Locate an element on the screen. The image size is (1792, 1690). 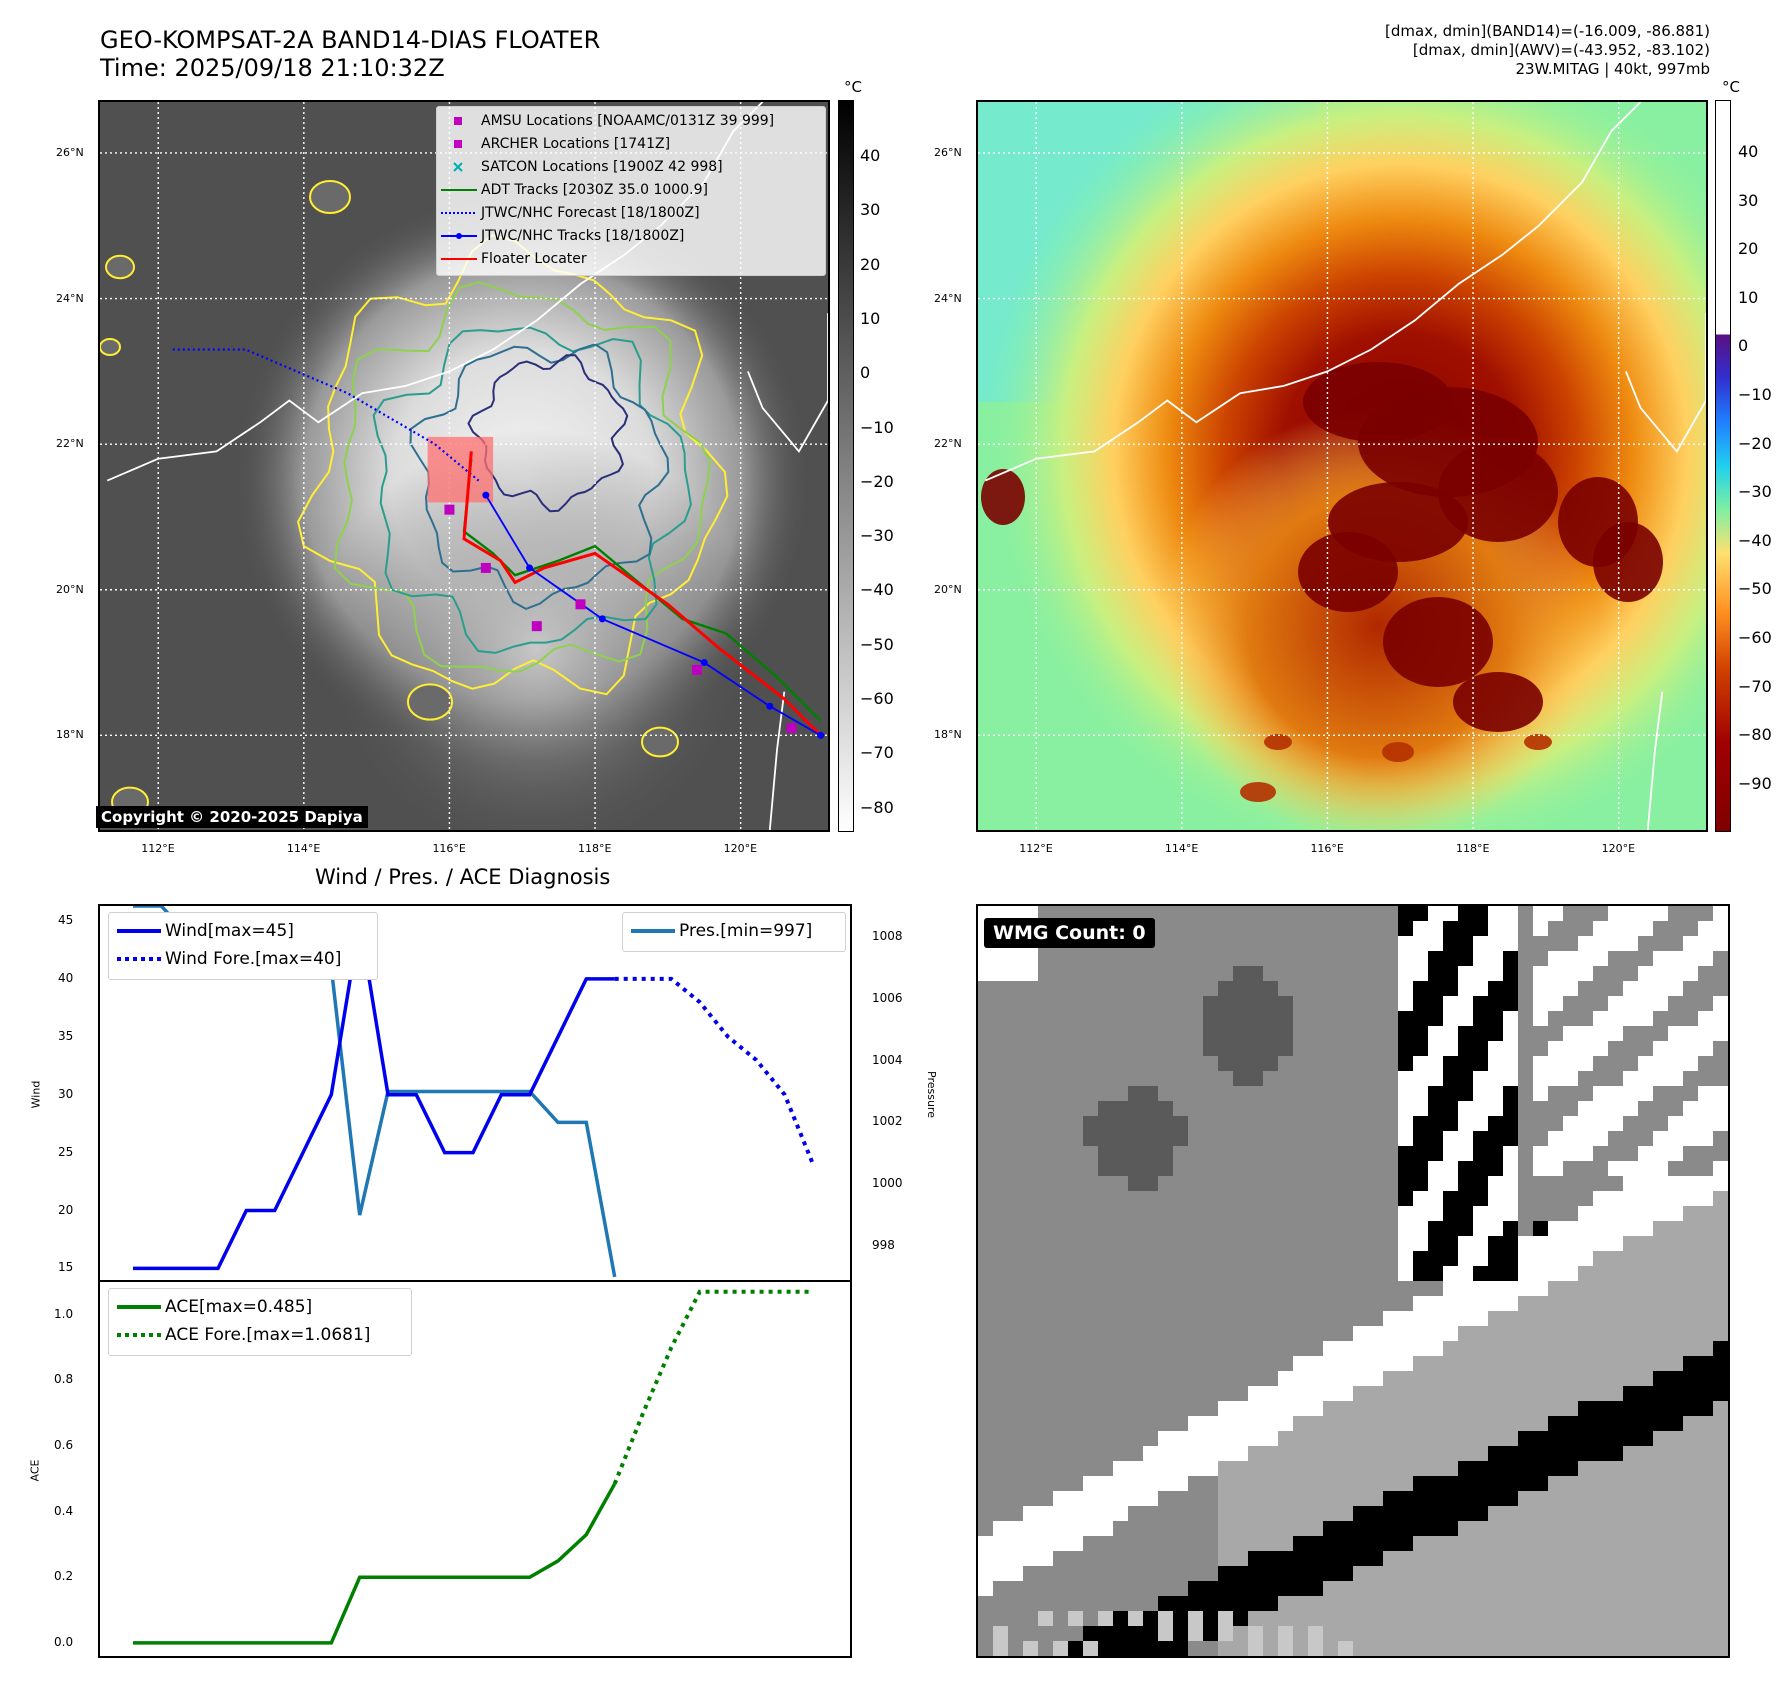
colorbar-tick-label: −50 is located at coordinates (1755, 589).